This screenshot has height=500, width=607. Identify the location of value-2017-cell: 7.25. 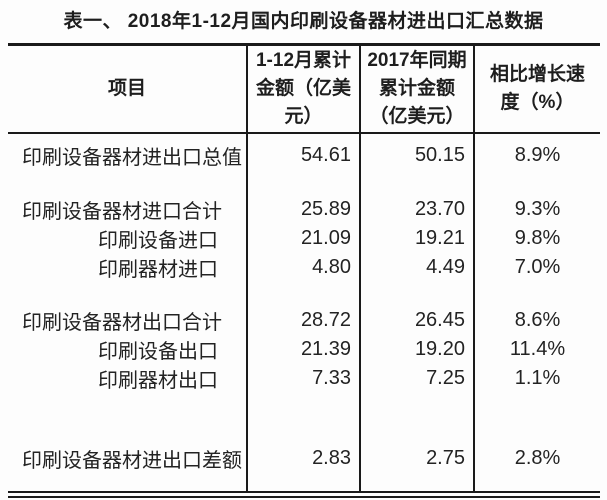
(416, 378).